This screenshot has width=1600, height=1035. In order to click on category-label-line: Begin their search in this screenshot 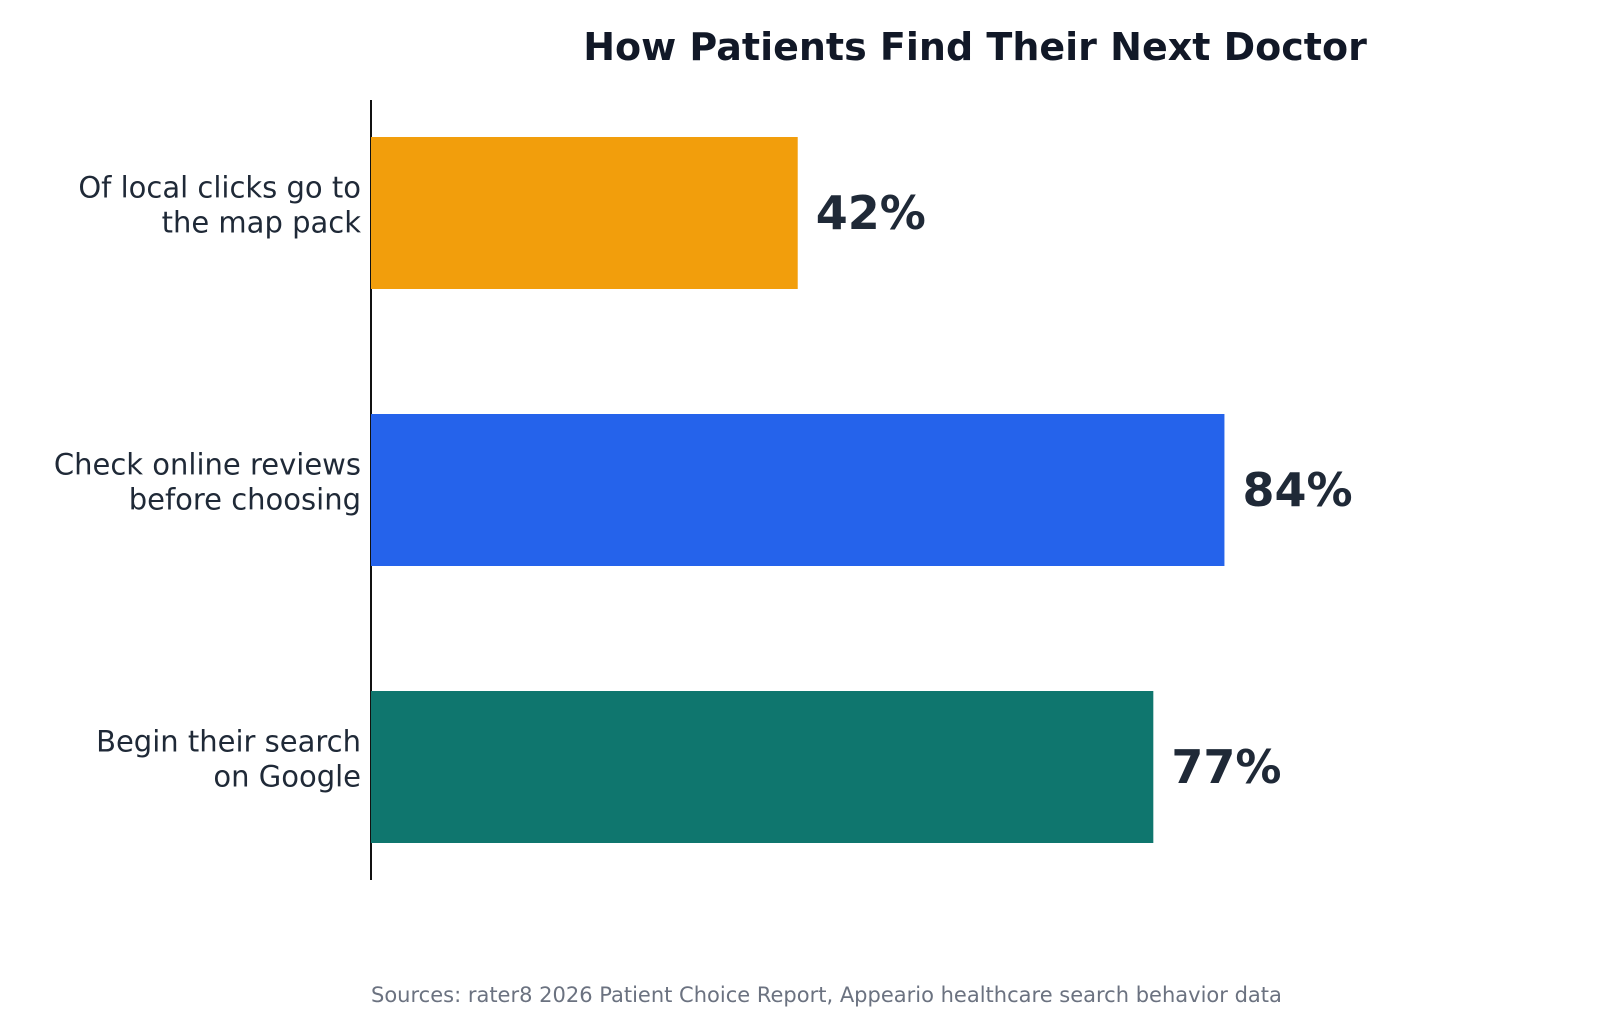, I will do `click(228, 742)`.